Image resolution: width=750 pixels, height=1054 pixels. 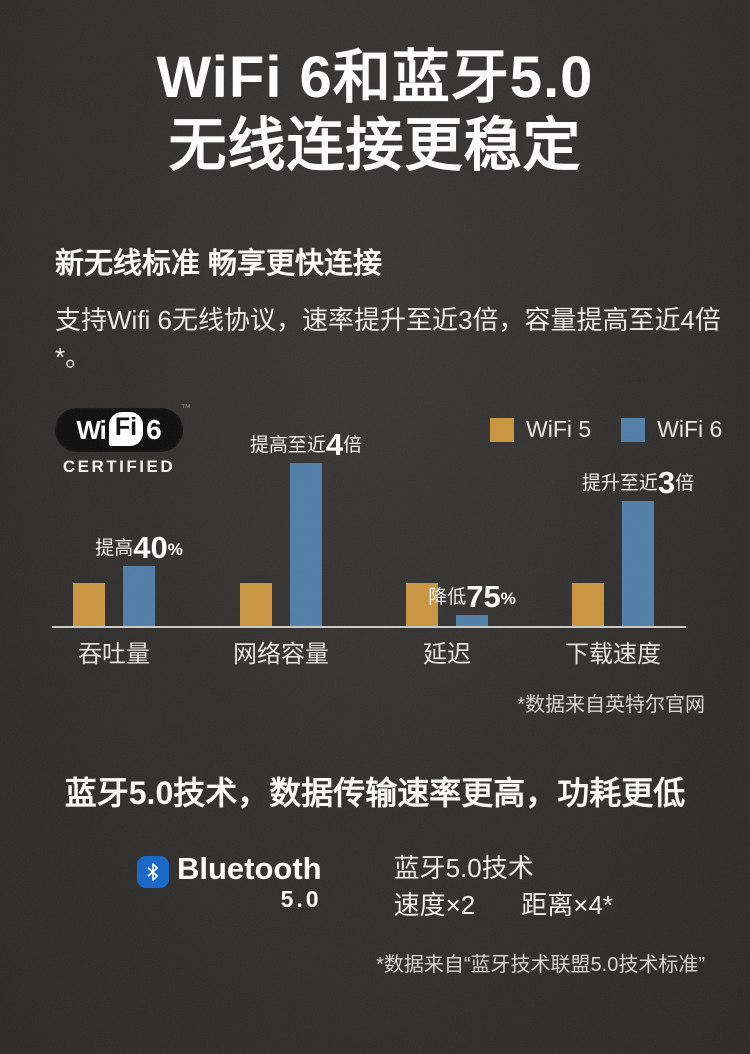 What do you see at coordinates (613, 654) in the screenshot?
I see `category-label-4: 下载速度` at bounding box center [613, 654].